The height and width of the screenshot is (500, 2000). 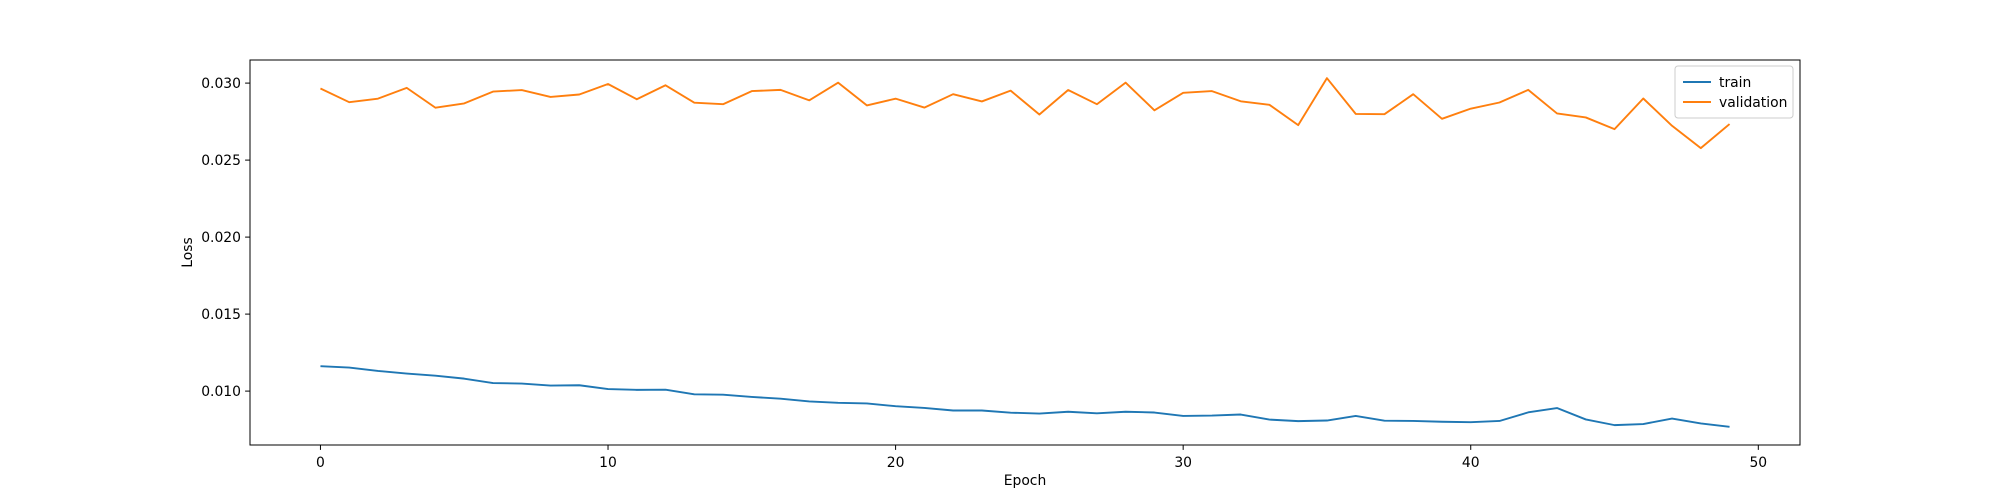 I want to click on x-axis-ticks: 0 10 20 30 40 50, so click(x=1041, y=458).